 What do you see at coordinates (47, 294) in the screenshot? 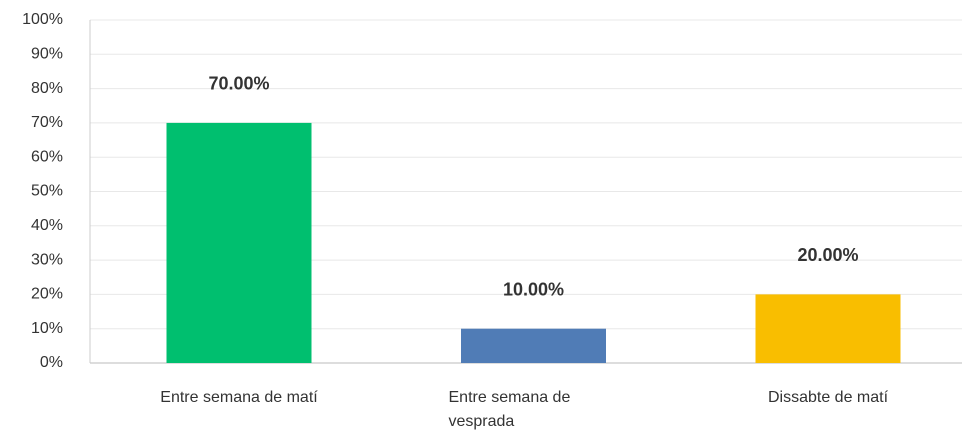
I see `y-tick-label: 20%` at bounding box center [47, 294].